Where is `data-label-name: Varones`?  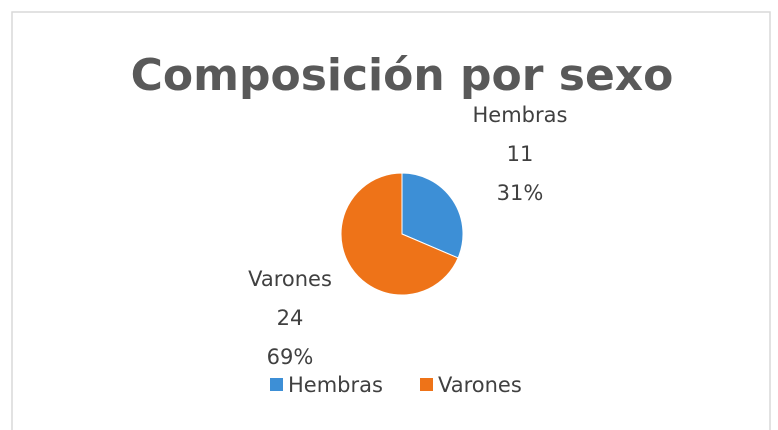
data-label-name: Varones is located at coordinates (290, 279).